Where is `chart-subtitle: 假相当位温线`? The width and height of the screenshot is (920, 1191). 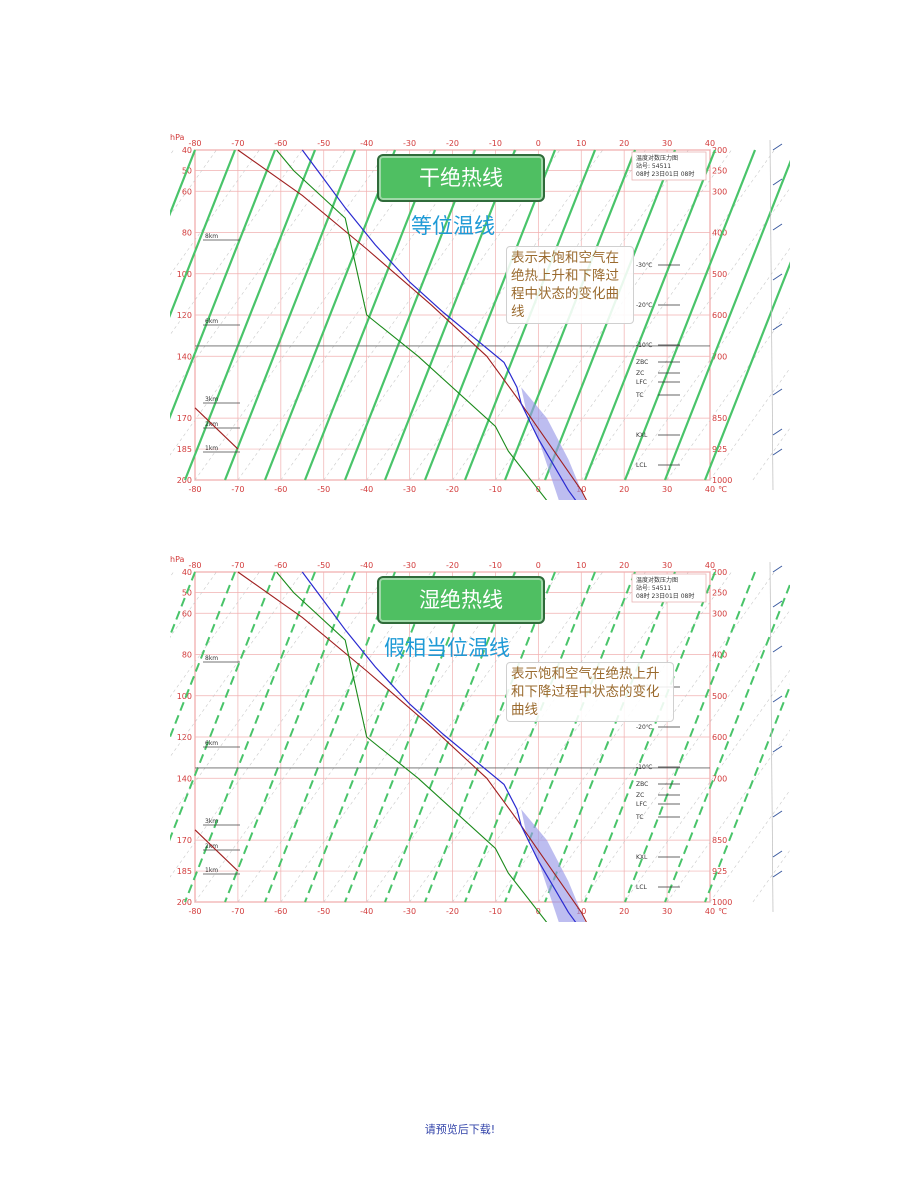 chart-subtitle: 假相当位温线 is located at coordinates (447, 648).